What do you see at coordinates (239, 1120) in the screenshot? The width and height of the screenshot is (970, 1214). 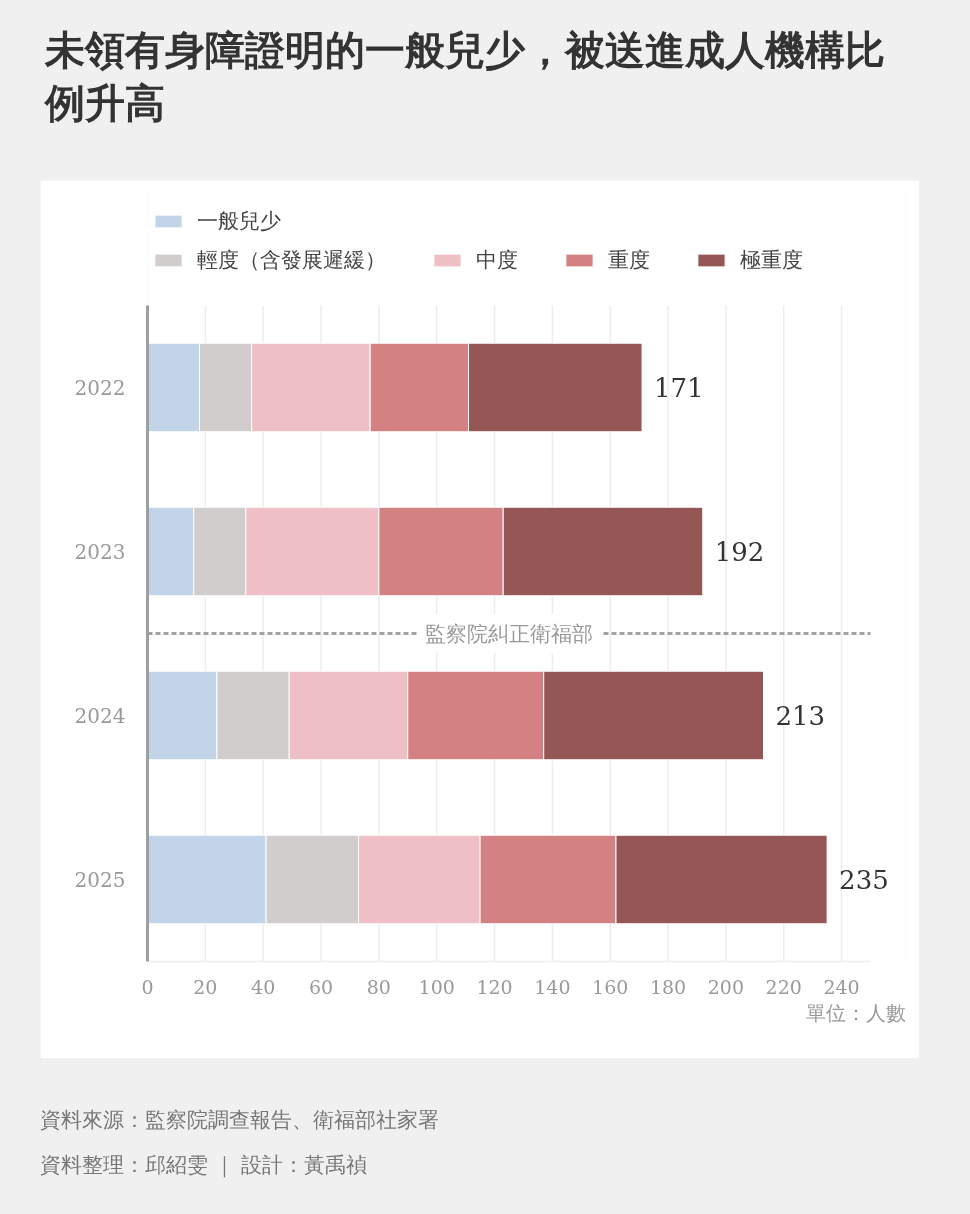 I see `source-note: 資料來源：監察院調查報告、衛福部社家署` at bounding box center [239, 1120].